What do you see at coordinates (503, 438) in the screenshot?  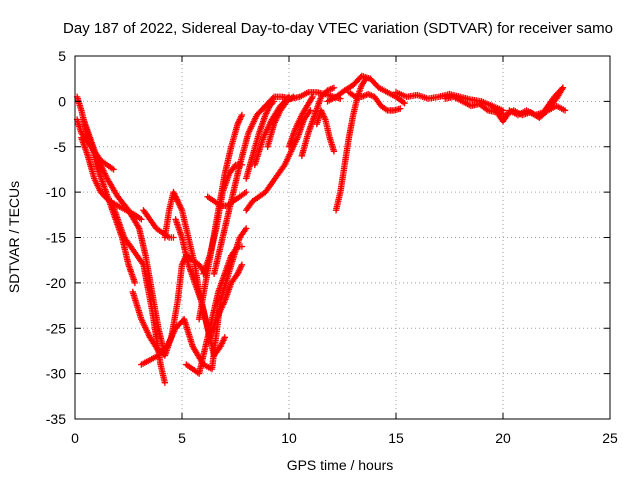 I see `x-tick-label: 20` at bounding box center [503, 438].